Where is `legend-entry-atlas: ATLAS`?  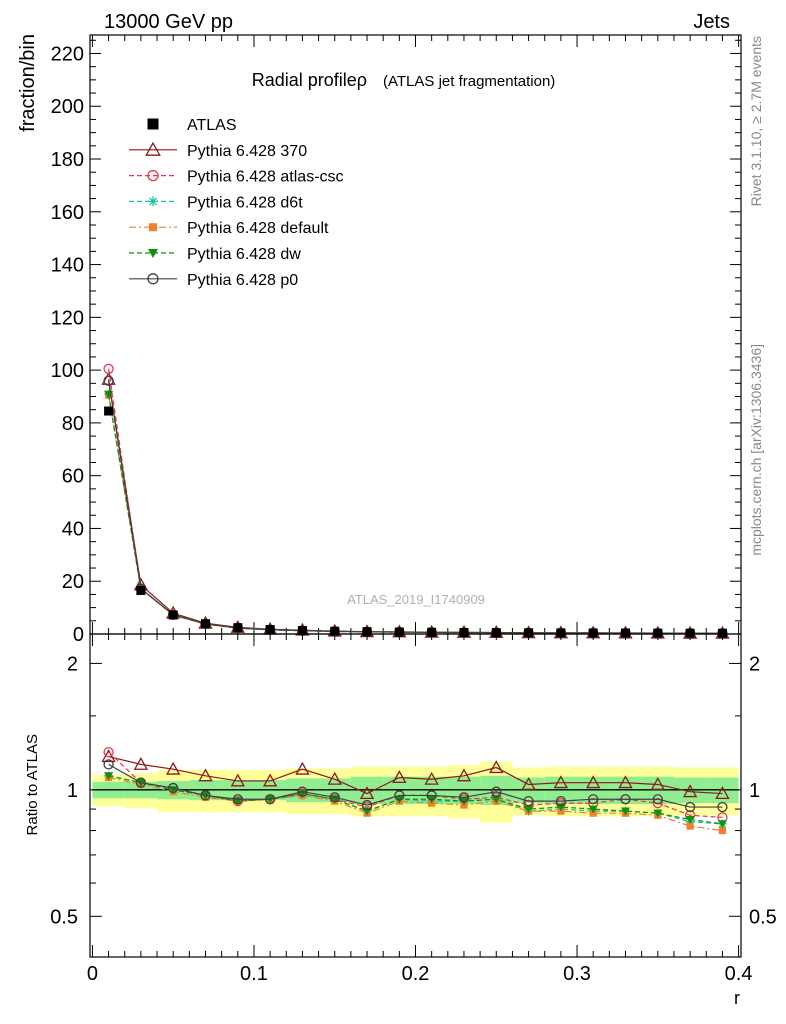 legend-entry-atlas: ATLAS is located at coordinates (192, 125).